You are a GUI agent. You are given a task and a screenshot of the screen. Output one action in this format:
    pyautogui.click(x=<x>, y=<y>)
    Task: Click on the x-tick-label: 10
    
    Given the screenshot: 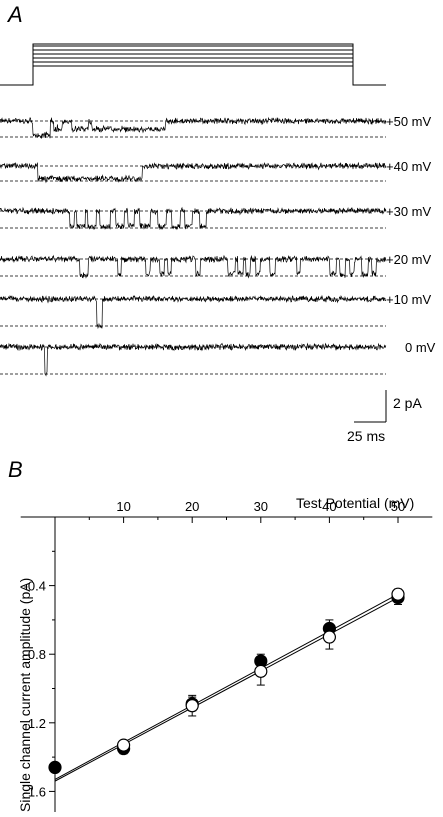 What is the action you would take?
    pyautogui.click(x=123, y=506)
    